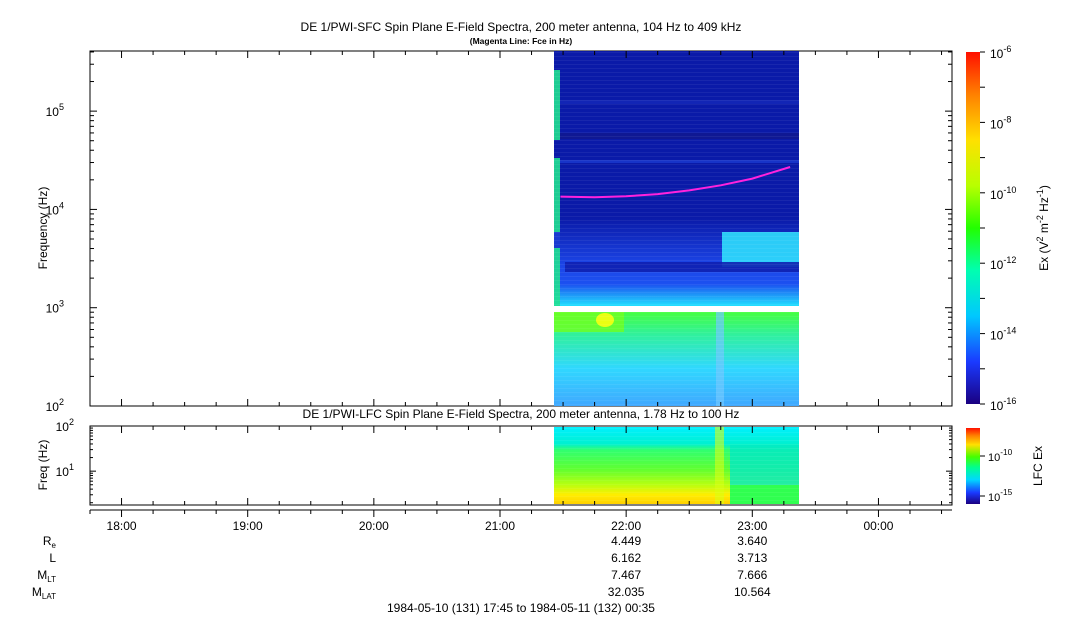 This screenshot has height=620, width=1083. I want to click on sfc-texture, so click(676, 228).